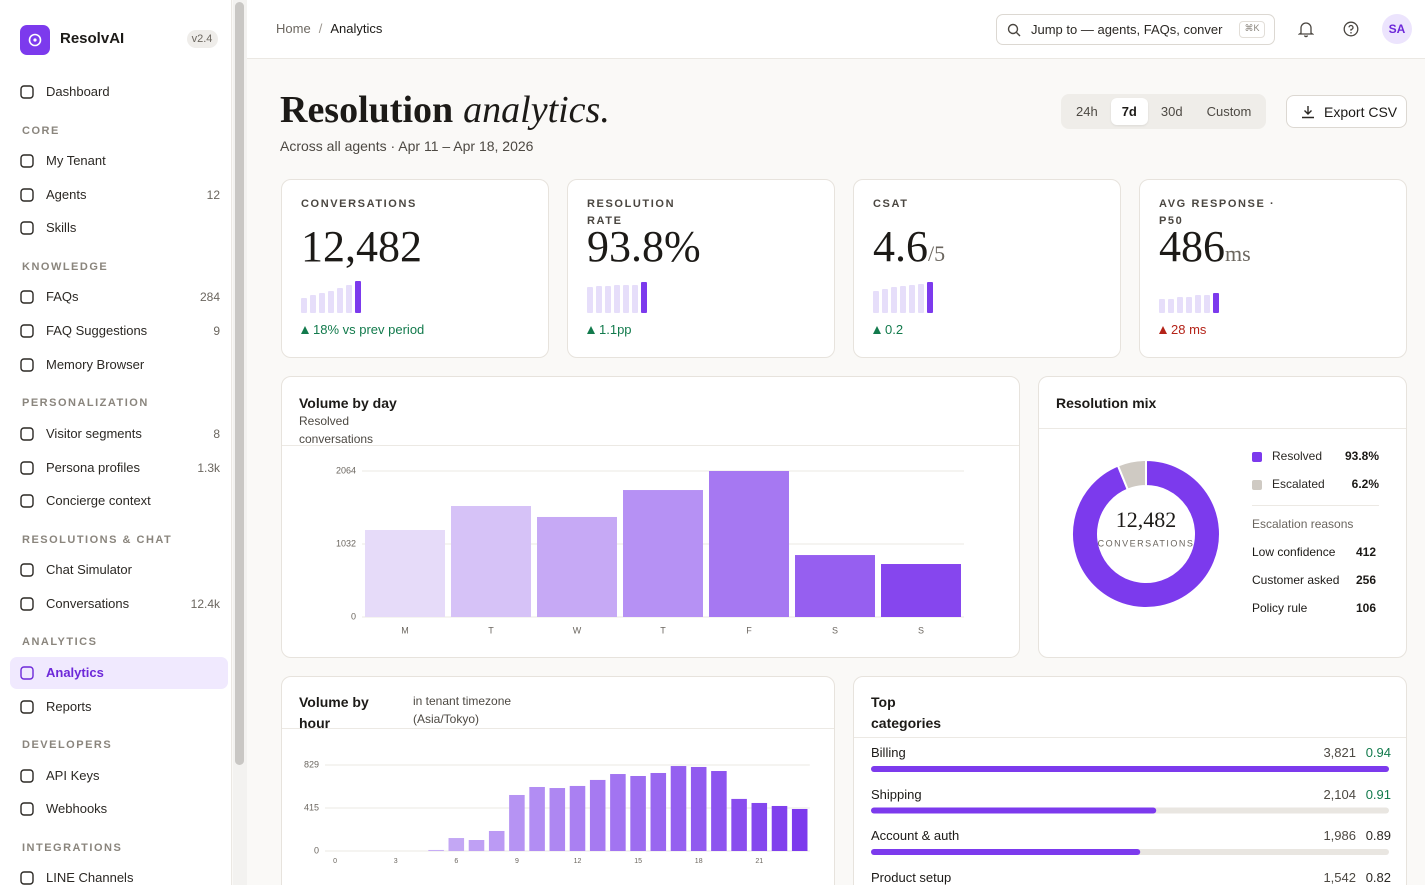 The image size is (1425, 885). What do you see at coordinates (1339, 877) in the screenshot?
I see `category-count: 1,542` at bounding box center [1339, 877].